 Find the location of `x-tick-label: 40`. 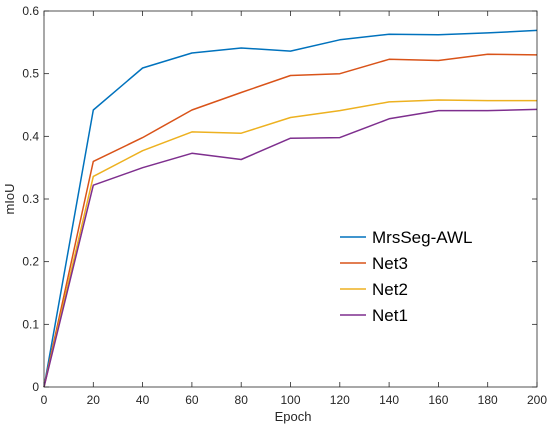

x-tick-label: 40 is located at coordinates (143, 400).